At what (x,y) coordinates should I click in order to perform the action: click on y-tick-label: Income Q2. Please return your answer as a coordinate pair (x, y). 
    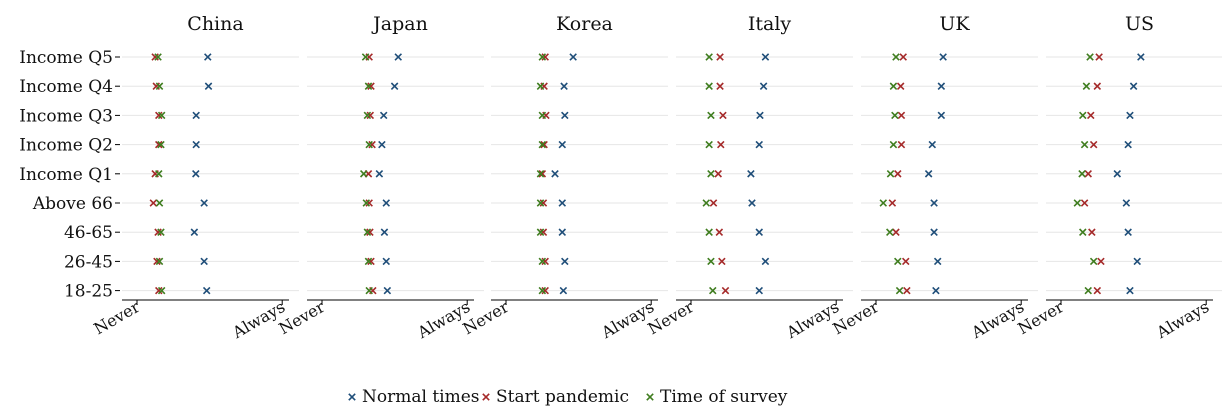
    Looking at the image, I should click on (66, 146).